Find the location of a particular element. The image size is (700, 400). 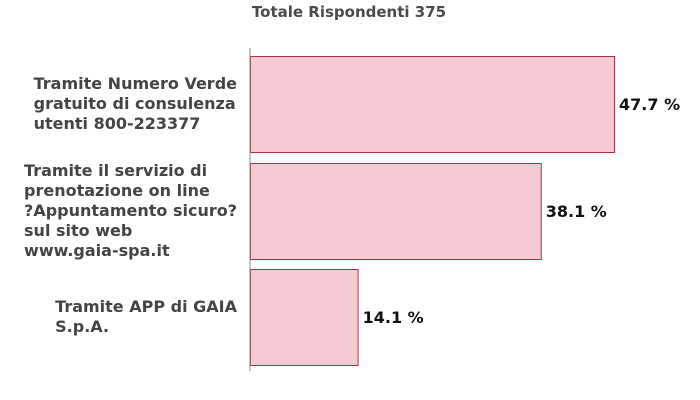

category-label-line: gratuito di consulenza is located at coordinates (135, 103).